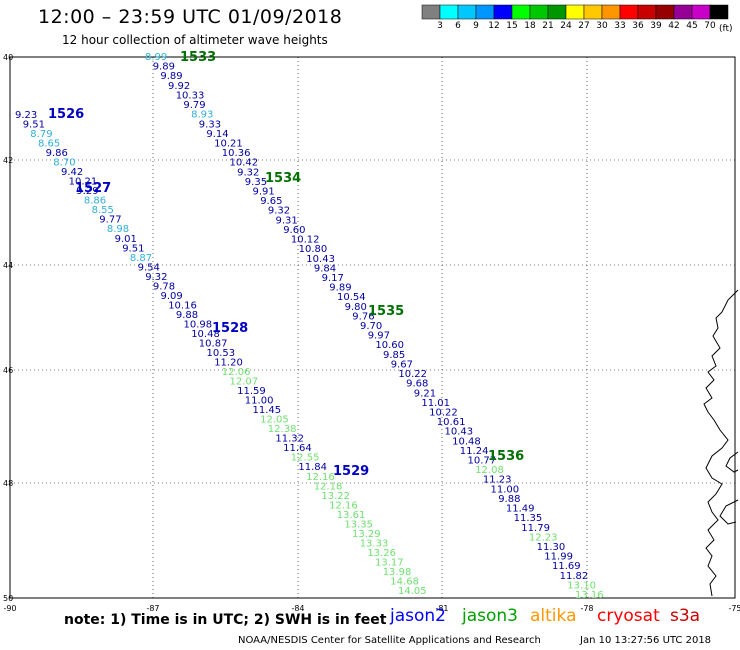 This screenshot has height=650, width=740. I want to click on wave-height-value: 11.35, so click(528, 518).